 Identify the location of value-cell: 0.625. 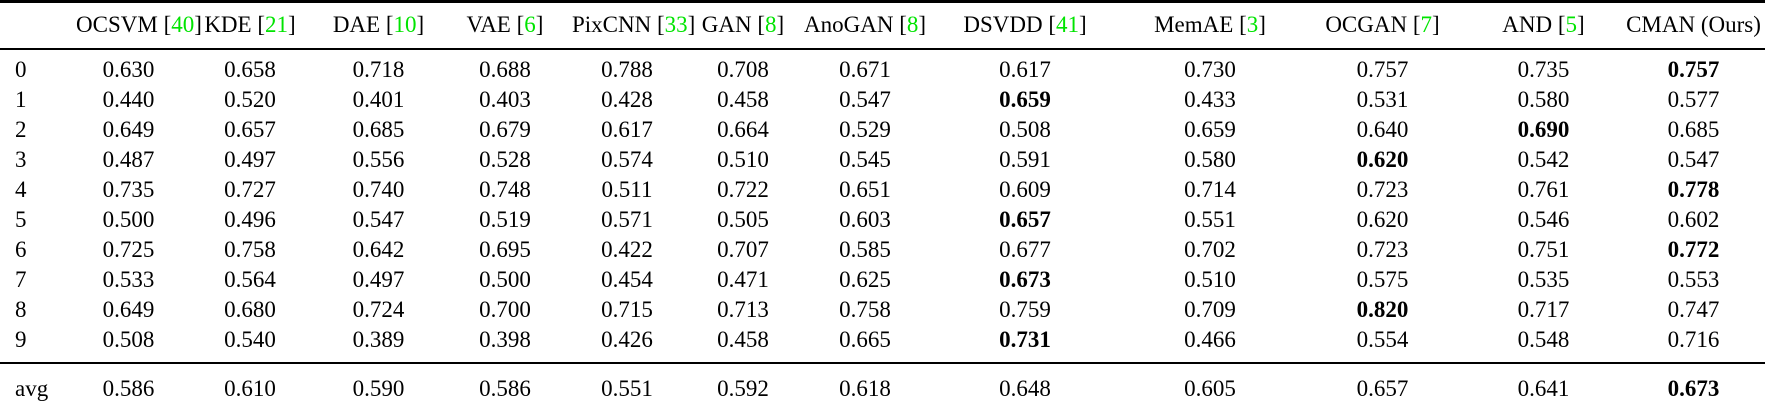
(865, 279).